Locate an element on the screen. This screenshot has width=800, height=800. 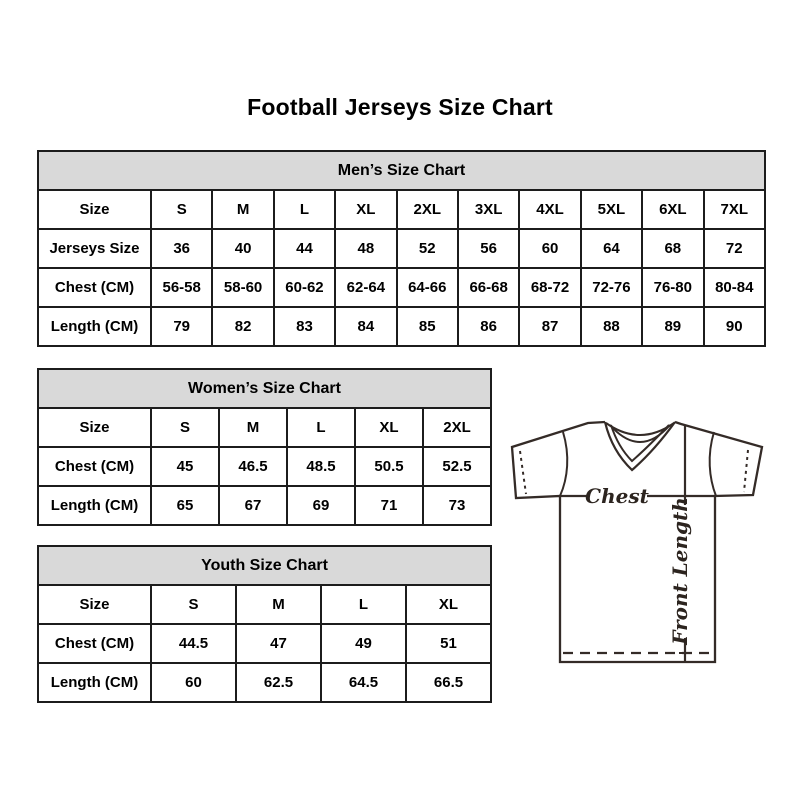
table-cell: 86 is located at coordinates (488, 326).